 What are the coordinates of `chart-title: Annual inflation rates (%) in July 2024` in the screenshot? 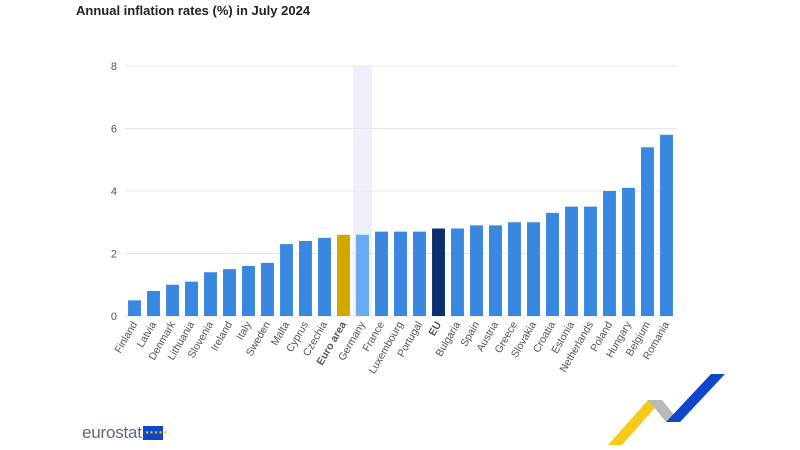 It's located at (193, 10).